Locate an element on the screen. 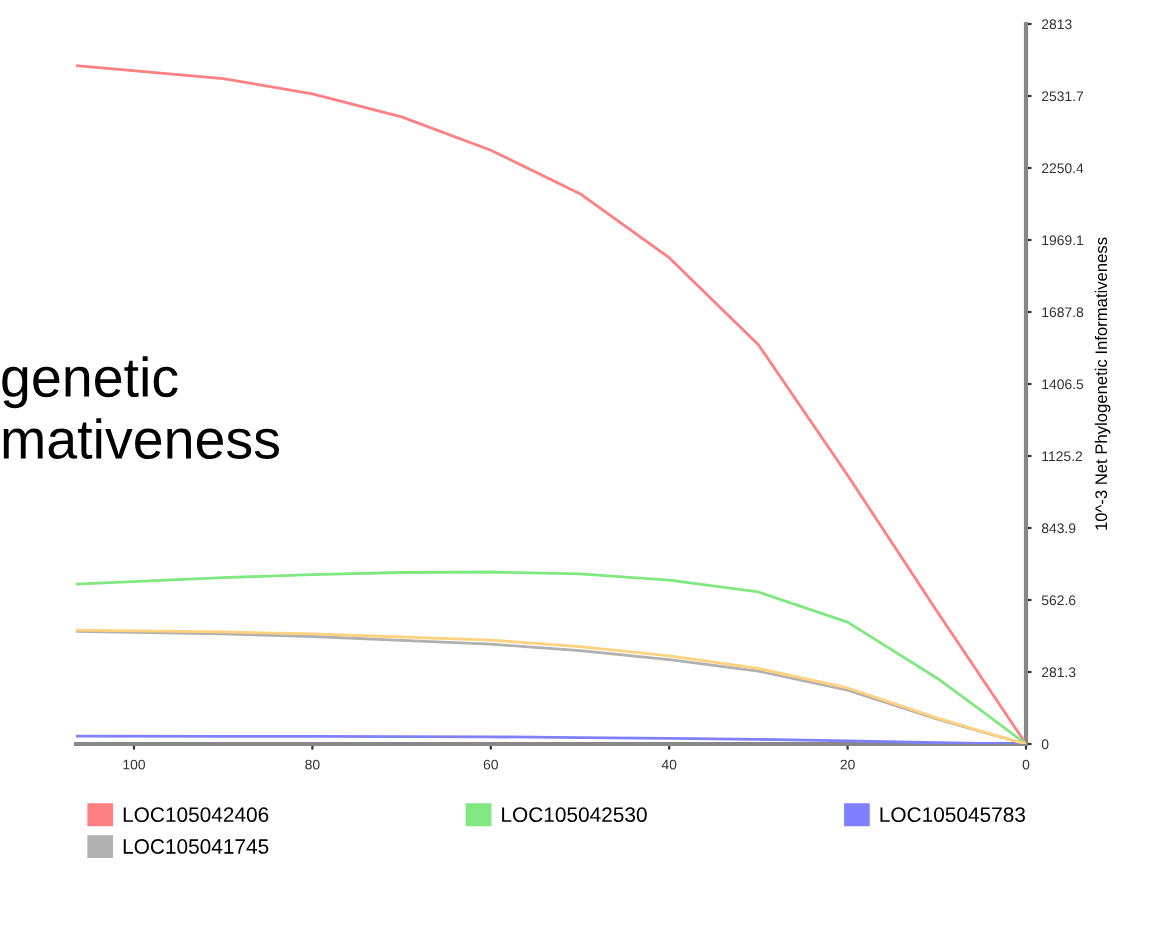 This screenshot has width=1154, height=950. legend-label: LOC105042406 is located at coordinates (196, 815).